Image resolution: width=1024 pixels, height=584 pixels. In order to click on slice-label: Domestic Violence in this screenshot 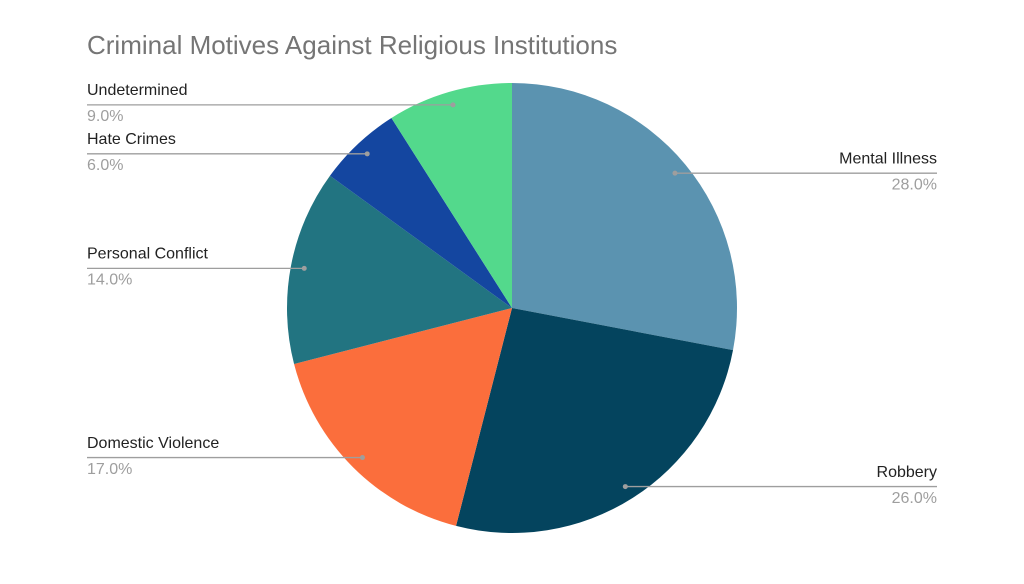, I will do `click(153, 443)`.